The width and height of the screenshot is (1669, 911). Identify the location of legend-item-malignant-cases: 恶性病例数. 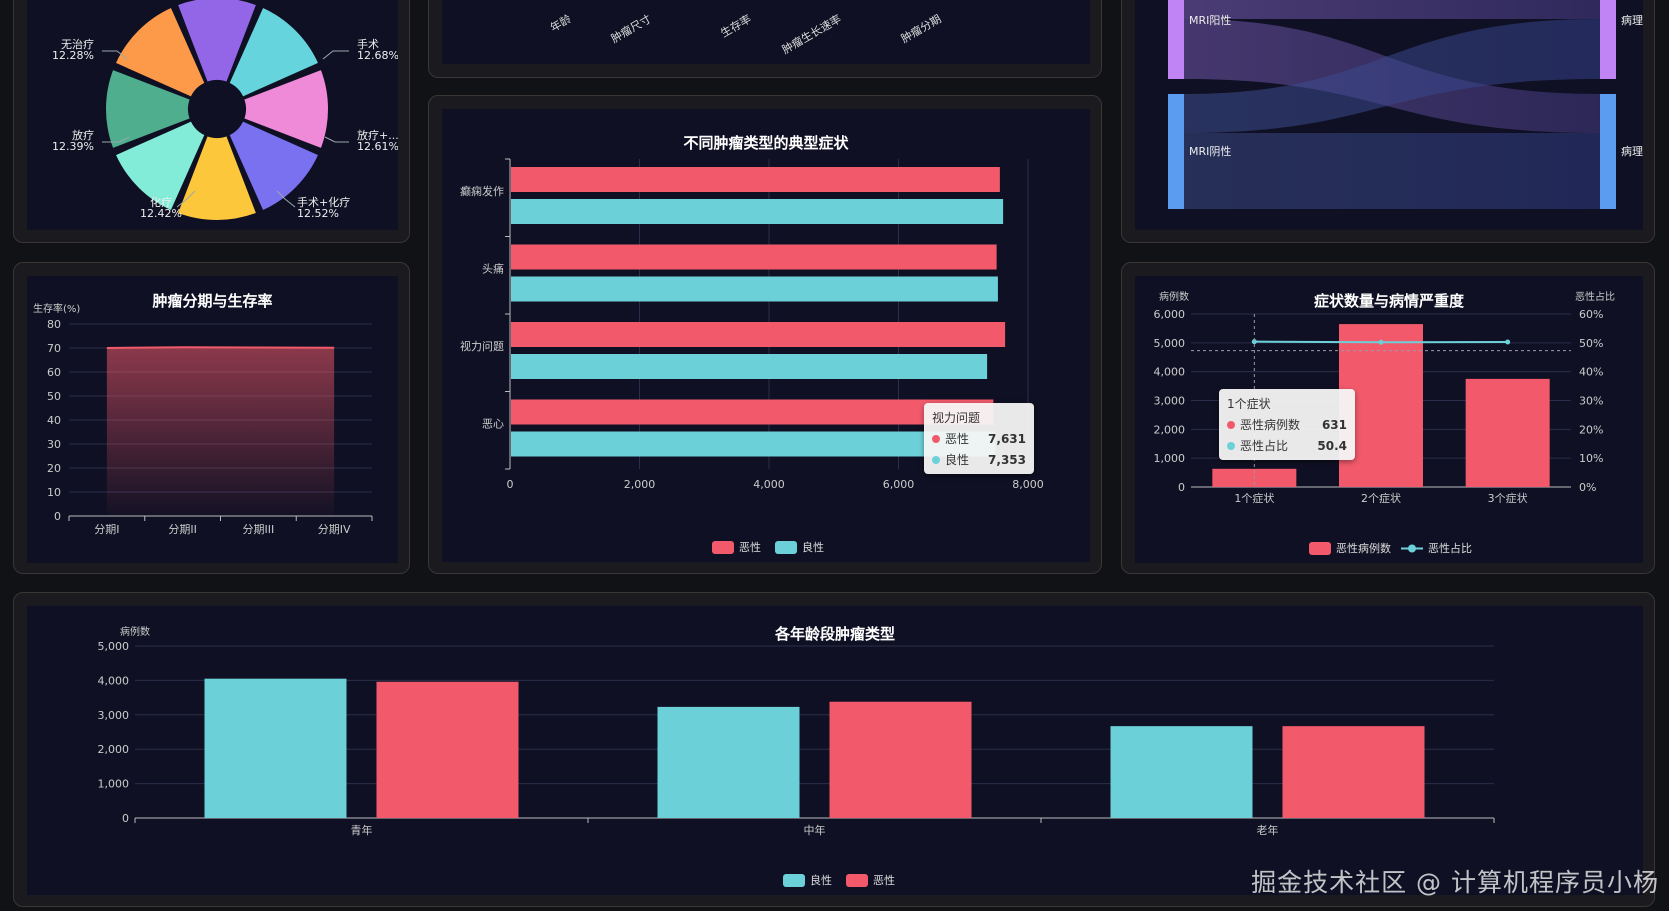
(1350, 548).